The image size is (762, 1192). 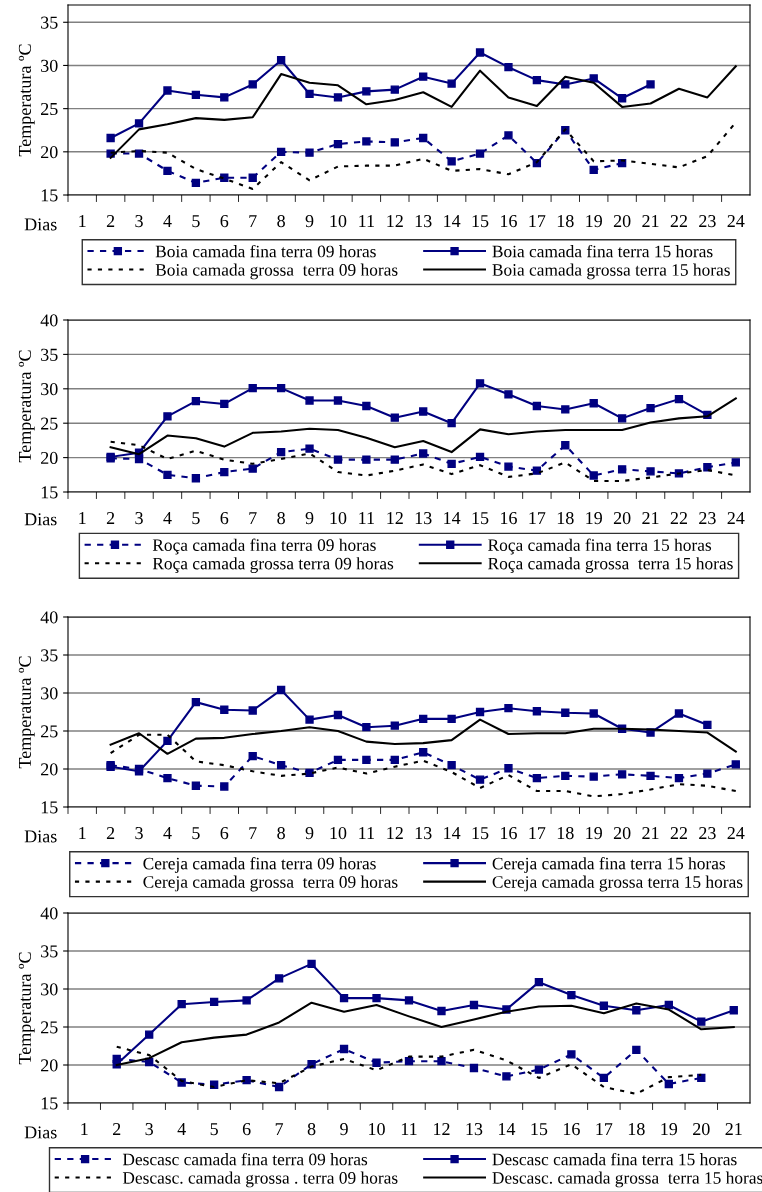 I want to click on legend-label: Descasc. camada grossa terra 15 horas, so click(x=627, y=1179).